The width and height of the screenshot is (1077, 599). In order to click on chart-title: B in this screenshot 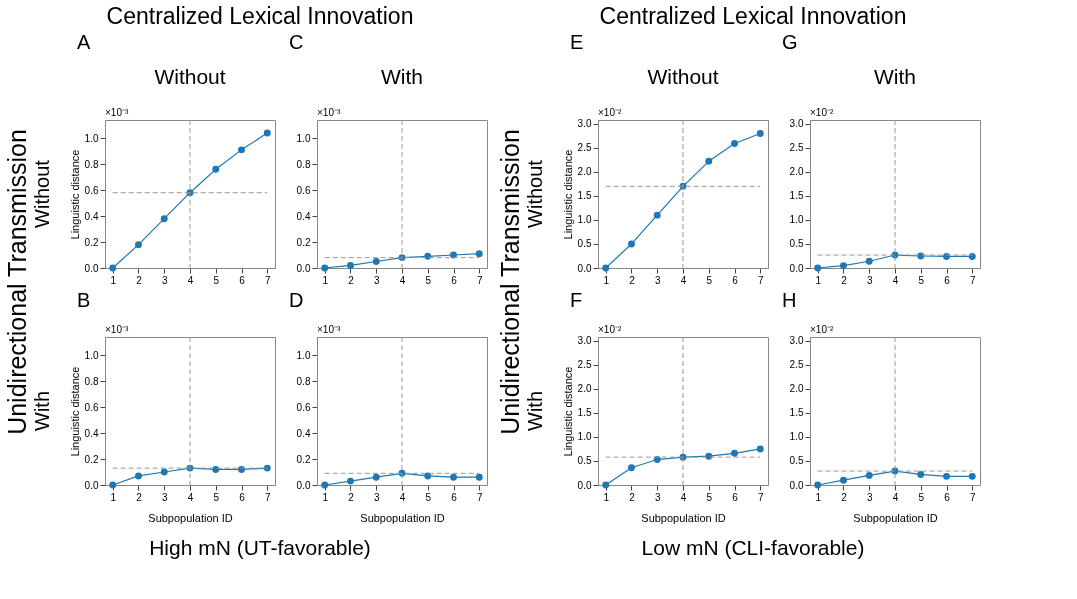, I will do `click(84, 300)`.